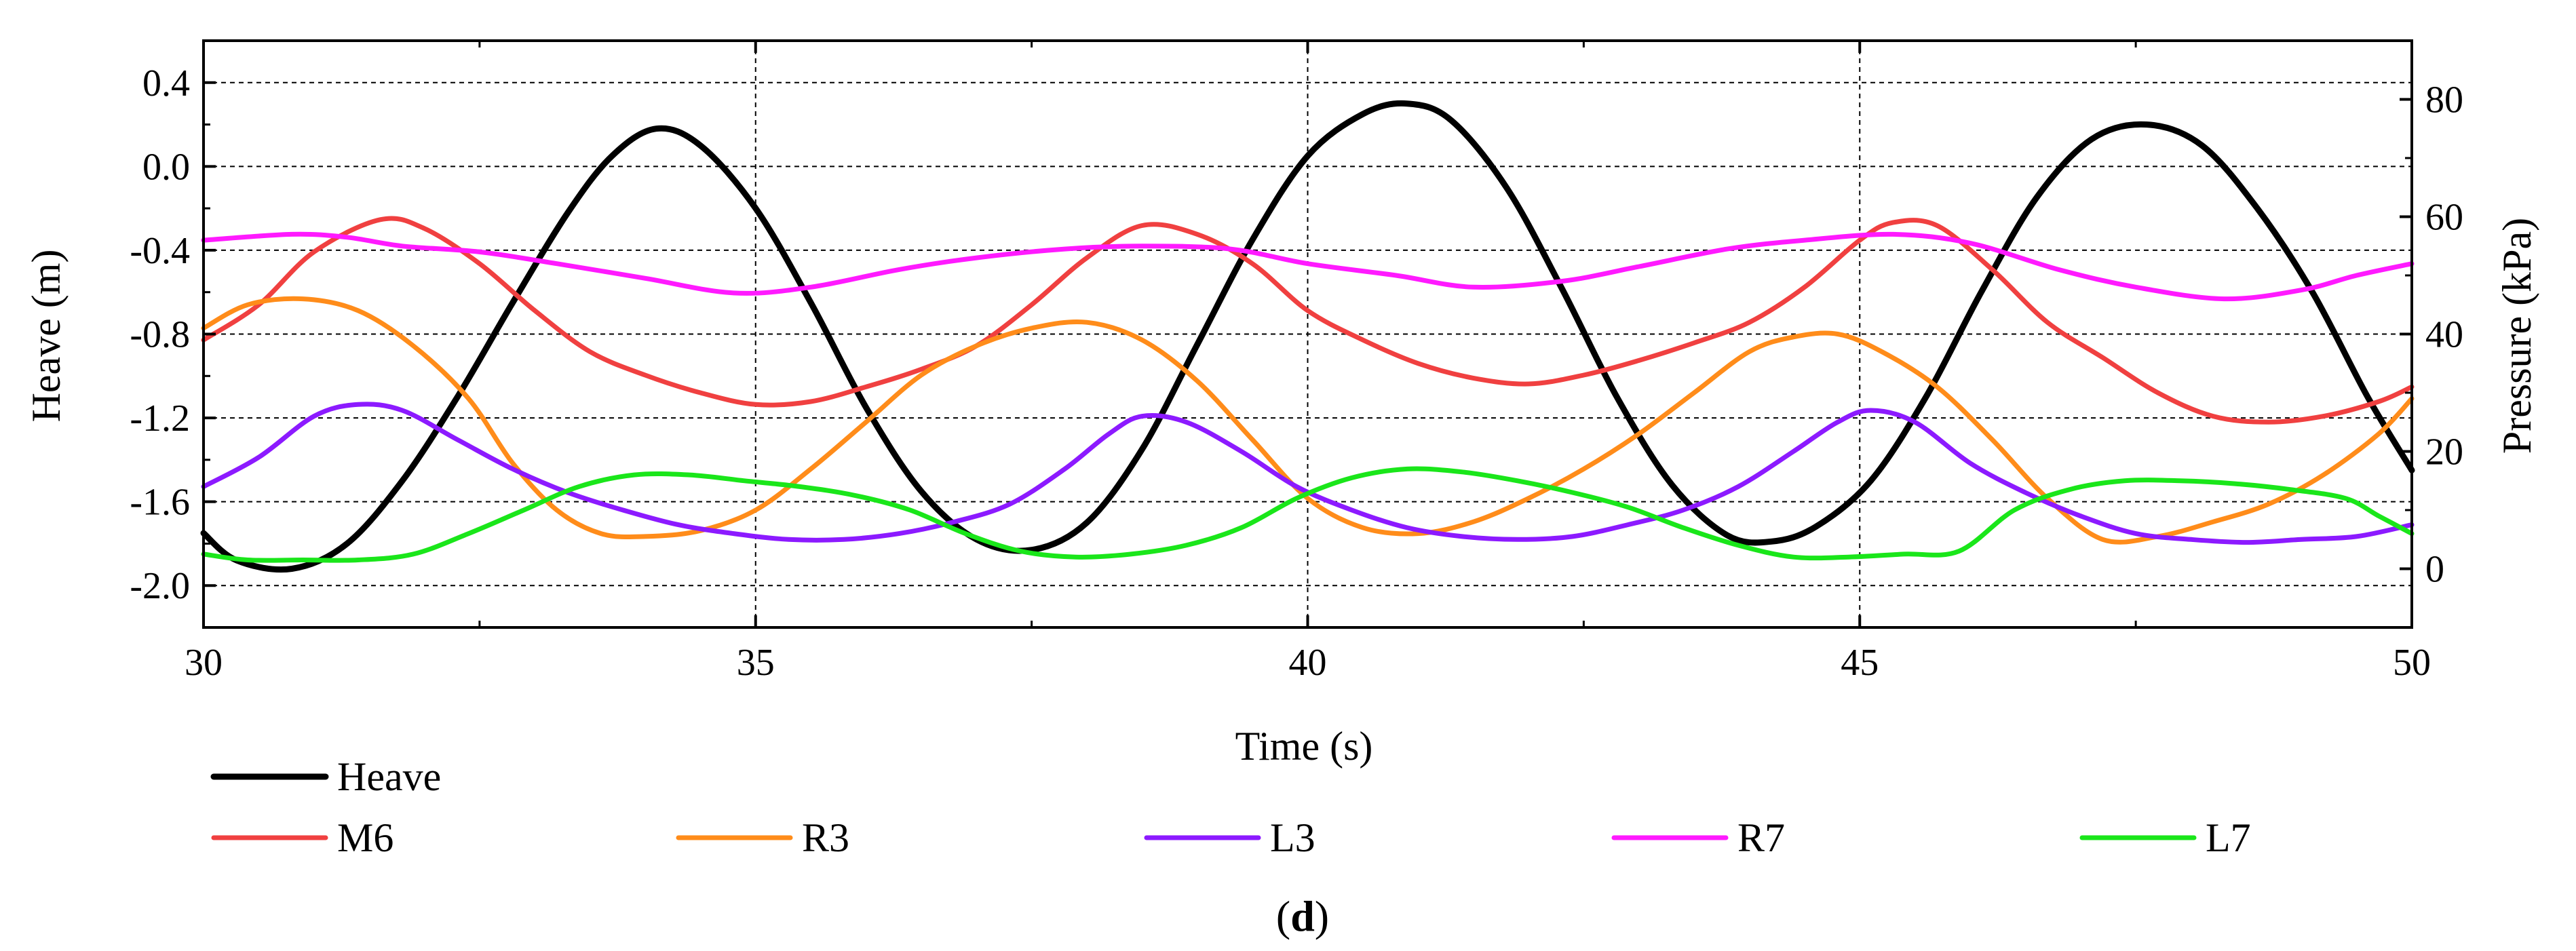 Image resolution: width=2576 pixels, height=951 pixels. What do you see at coordinates (2444, 100) in the screenshot?
I see `y-right-tick-label: 80` at bounding box center [2444, 100].